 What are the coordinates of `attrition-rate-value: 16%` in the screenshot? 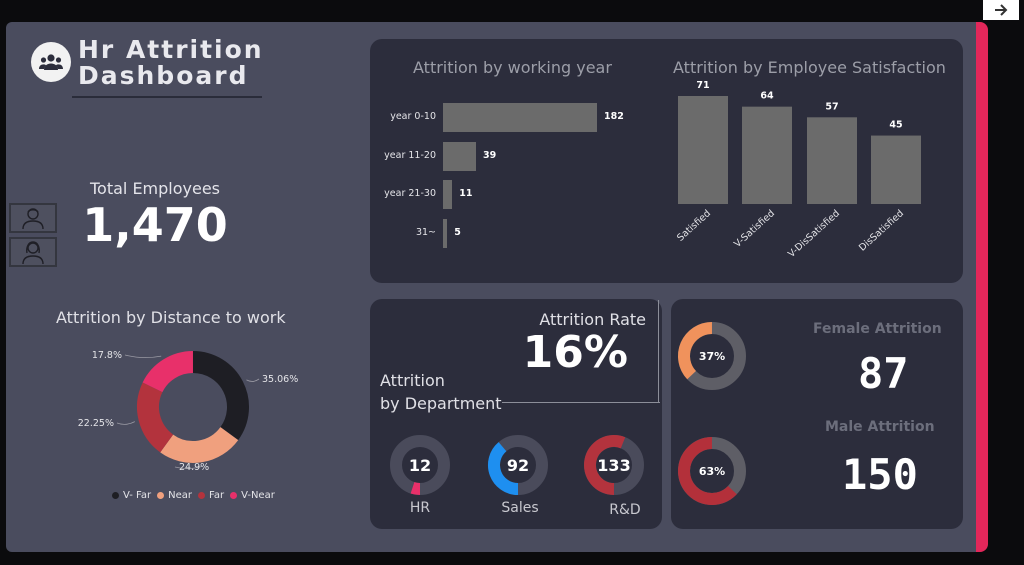 It's located at (575, 352).